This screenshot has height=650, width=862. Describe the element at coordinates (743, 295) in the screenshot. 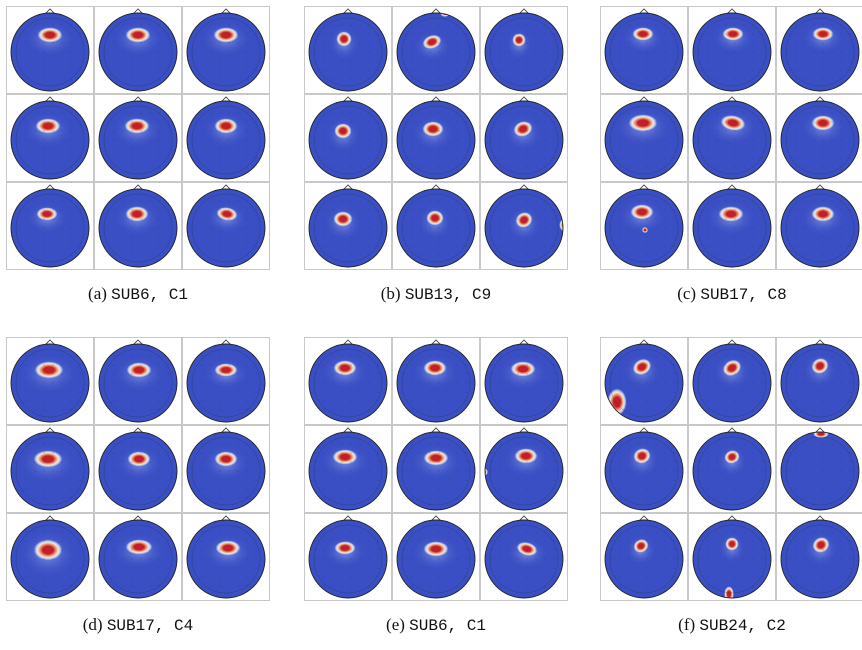

I see `panel-code: SUB17, C8` at that location.